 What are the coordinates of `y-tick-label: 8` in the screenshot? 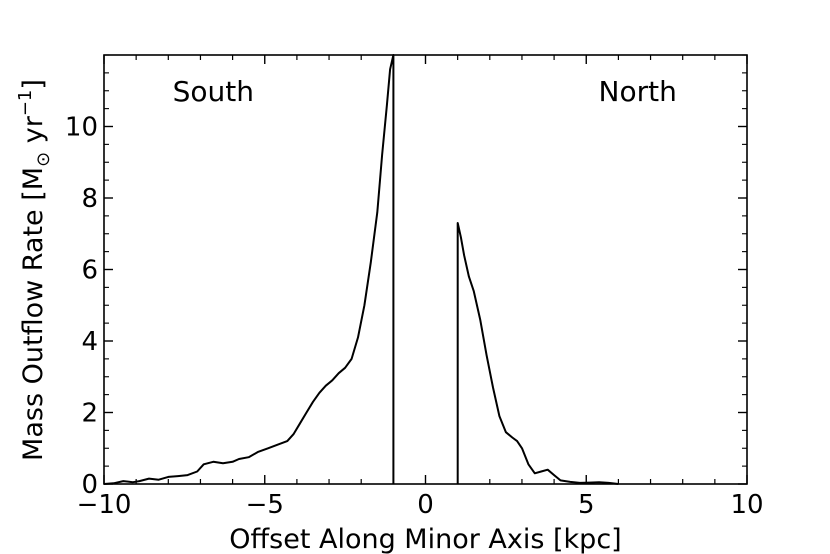 It's located at (89, 199).